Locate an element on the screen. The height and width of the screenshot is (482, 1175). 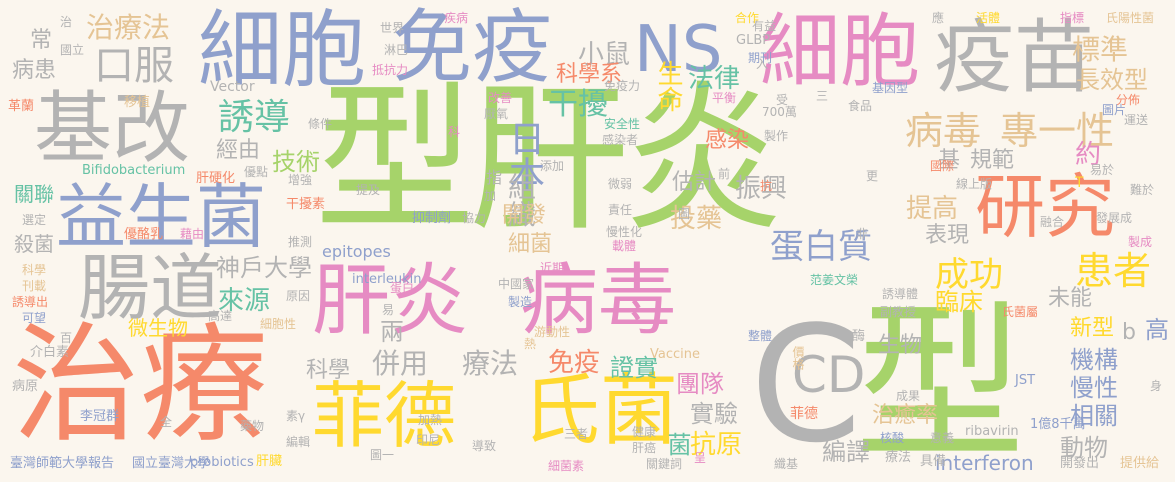
word-food: 食品 is located at coordinates (860, 106).